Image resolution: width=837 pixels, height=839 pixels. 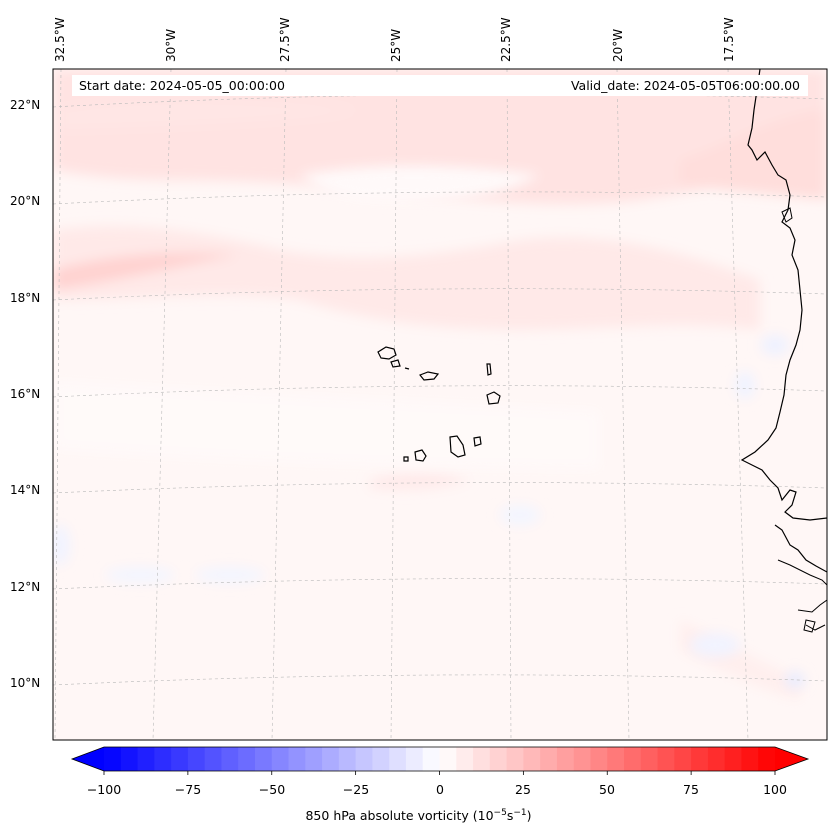 What do you see at coordinates (802, 595) in the screenshot?
I see `coast-detail` at bounding box center [802, 595].